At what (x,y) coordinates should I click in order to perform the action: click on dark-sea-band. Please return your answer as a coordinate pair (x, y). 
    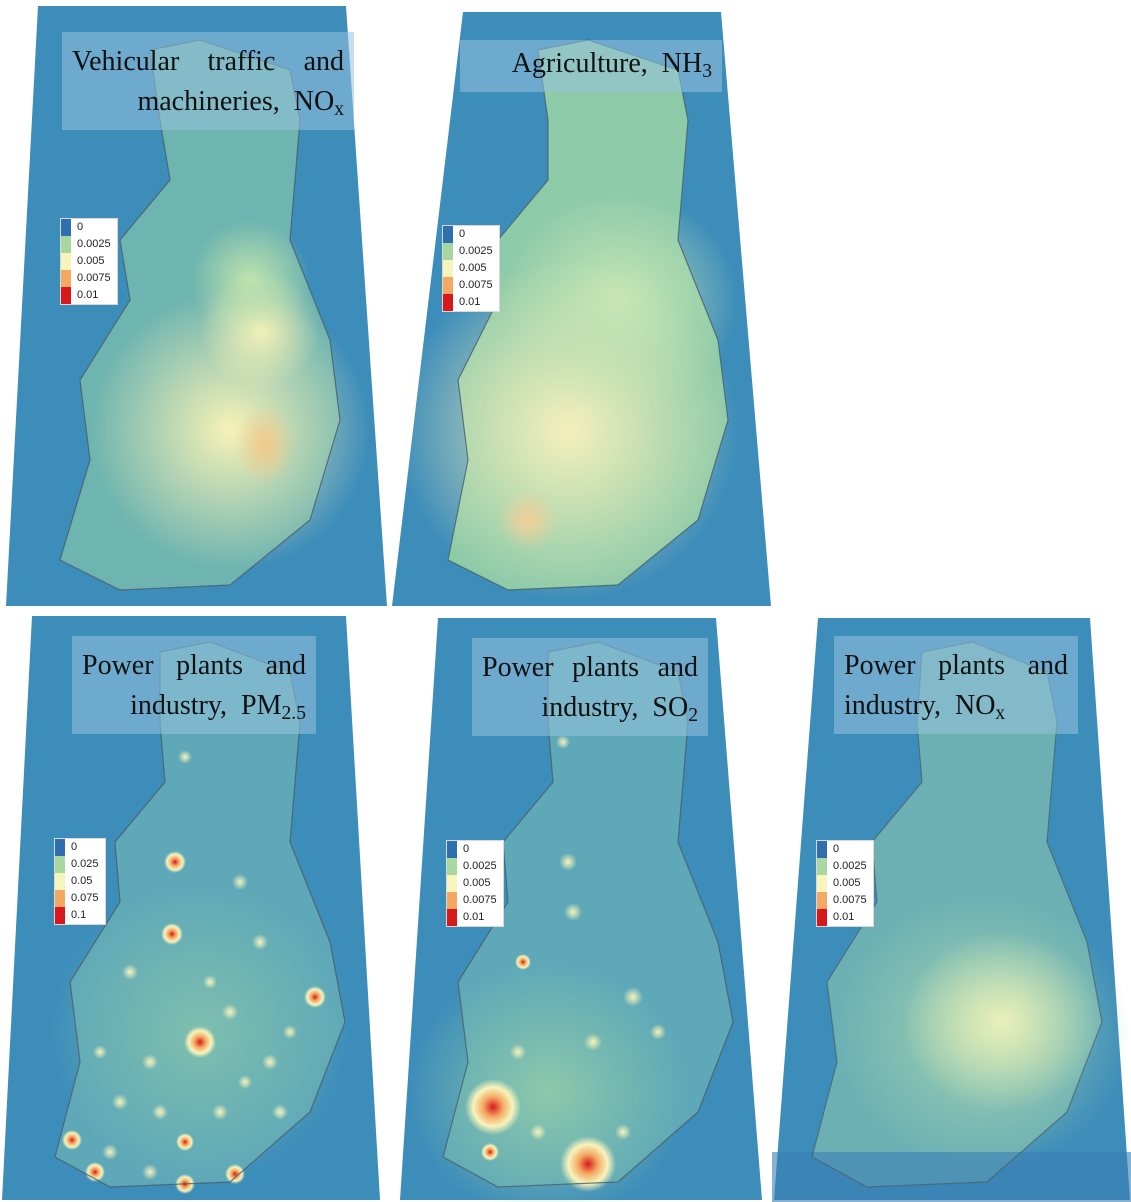
    Looking at the image, I should click on (951, 1177).